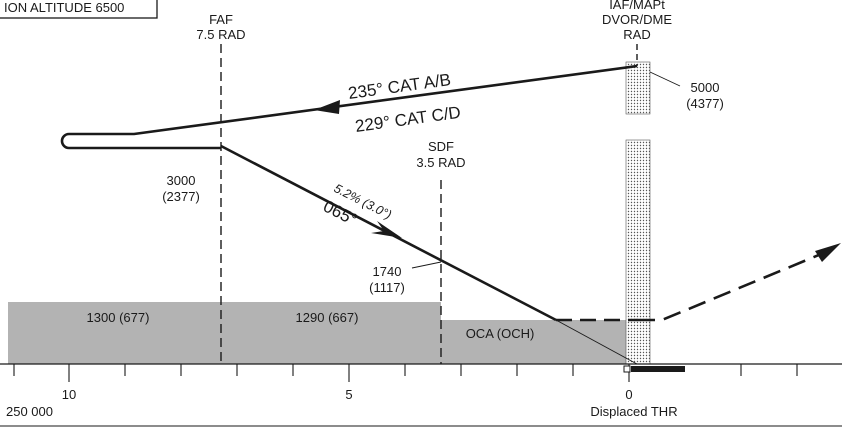 This screenshot has height=429, width=842. I want to click on missed-approach-arrow-icon, so click(828, 252).